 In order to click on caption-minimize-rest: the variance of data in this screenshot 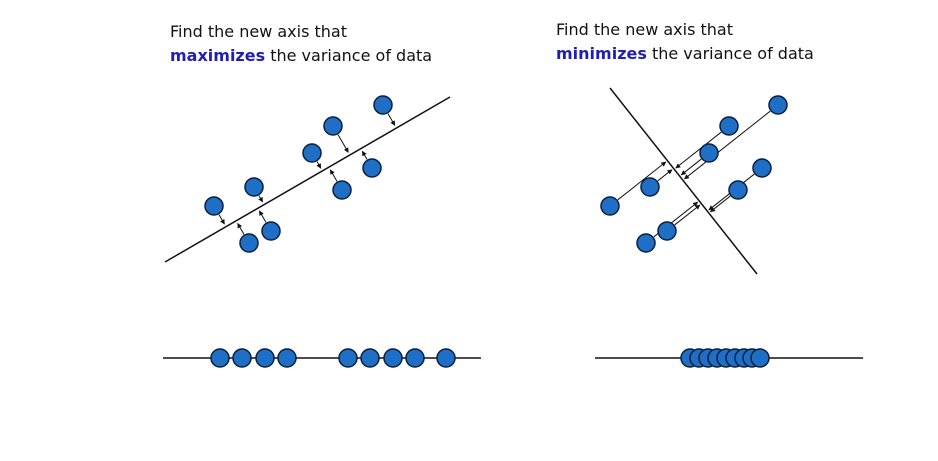, I will do `click(730, 53)`.